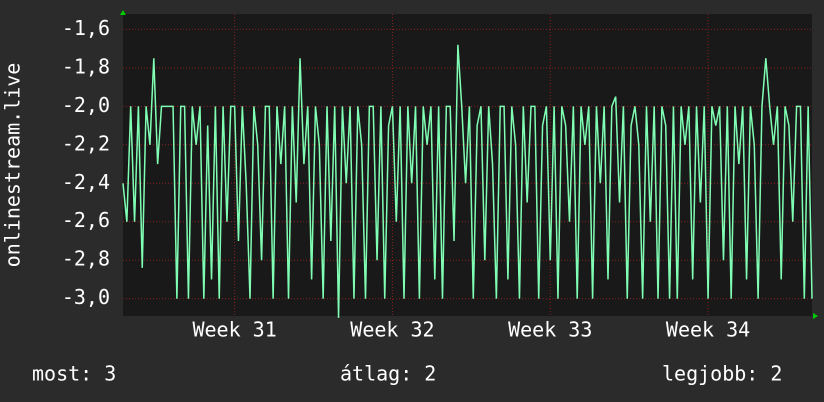  I want to click on y-tick-label: -2,0, so click(86, 105).